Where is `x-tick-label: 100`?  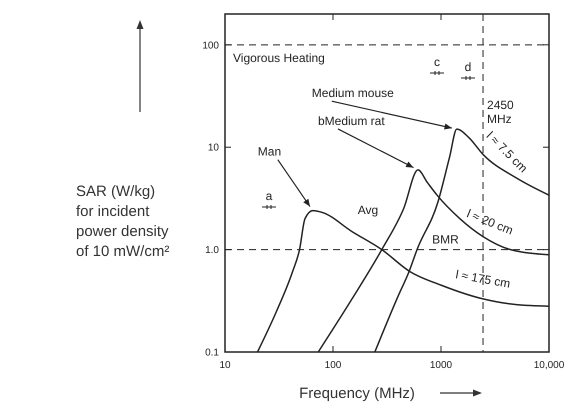 x-tick-label: 100 is located at coordinates (333, 365).